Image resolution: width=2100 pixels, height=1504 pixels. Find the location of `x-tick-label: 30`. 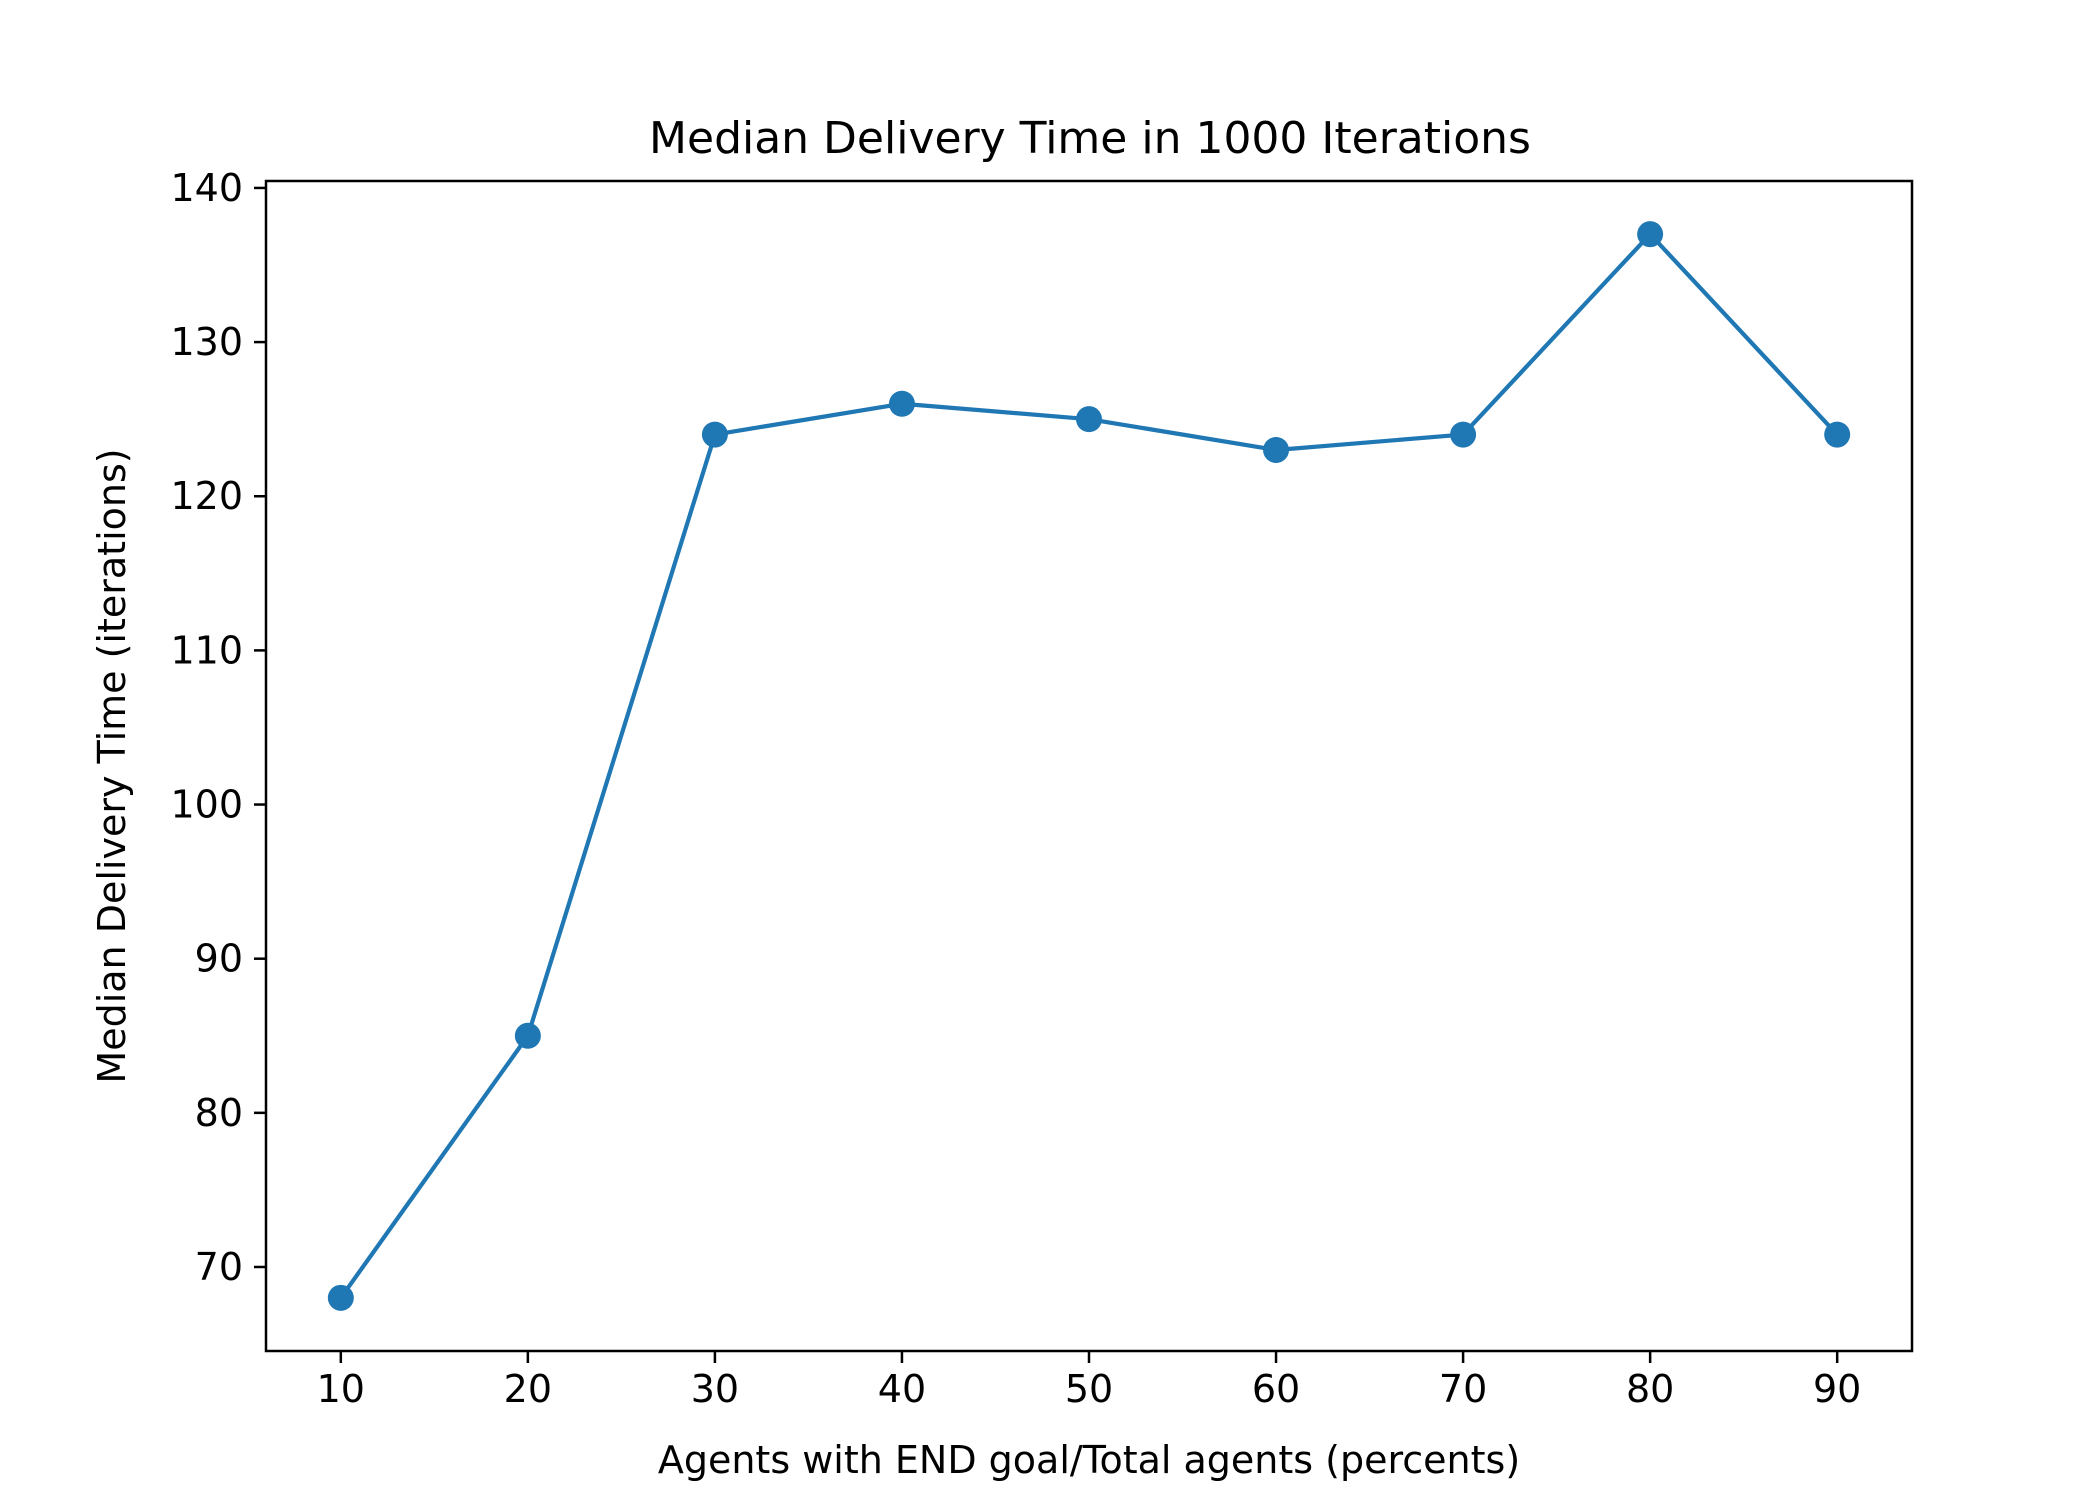

x-tick-label: 30 is located at coordinates (715, 1389).